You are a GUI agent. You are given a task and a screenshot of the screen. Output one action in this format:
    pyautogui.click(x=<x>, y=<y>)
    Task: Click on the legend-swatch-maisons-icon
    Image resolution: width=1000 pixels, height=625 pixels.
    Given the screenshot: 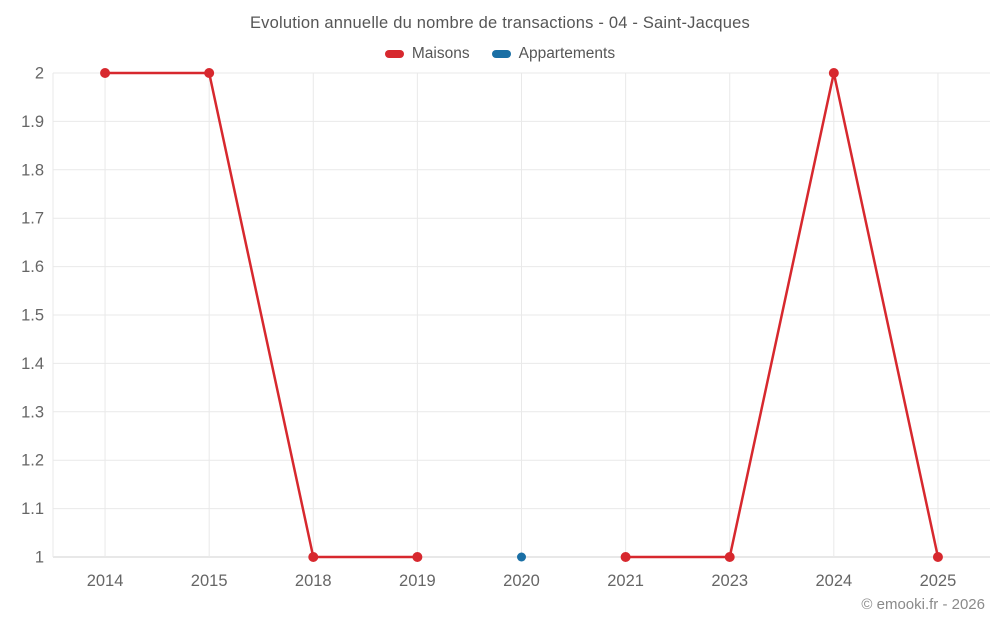 What is the action you would take?
    pyautogui.click(x=394, y=54)
    